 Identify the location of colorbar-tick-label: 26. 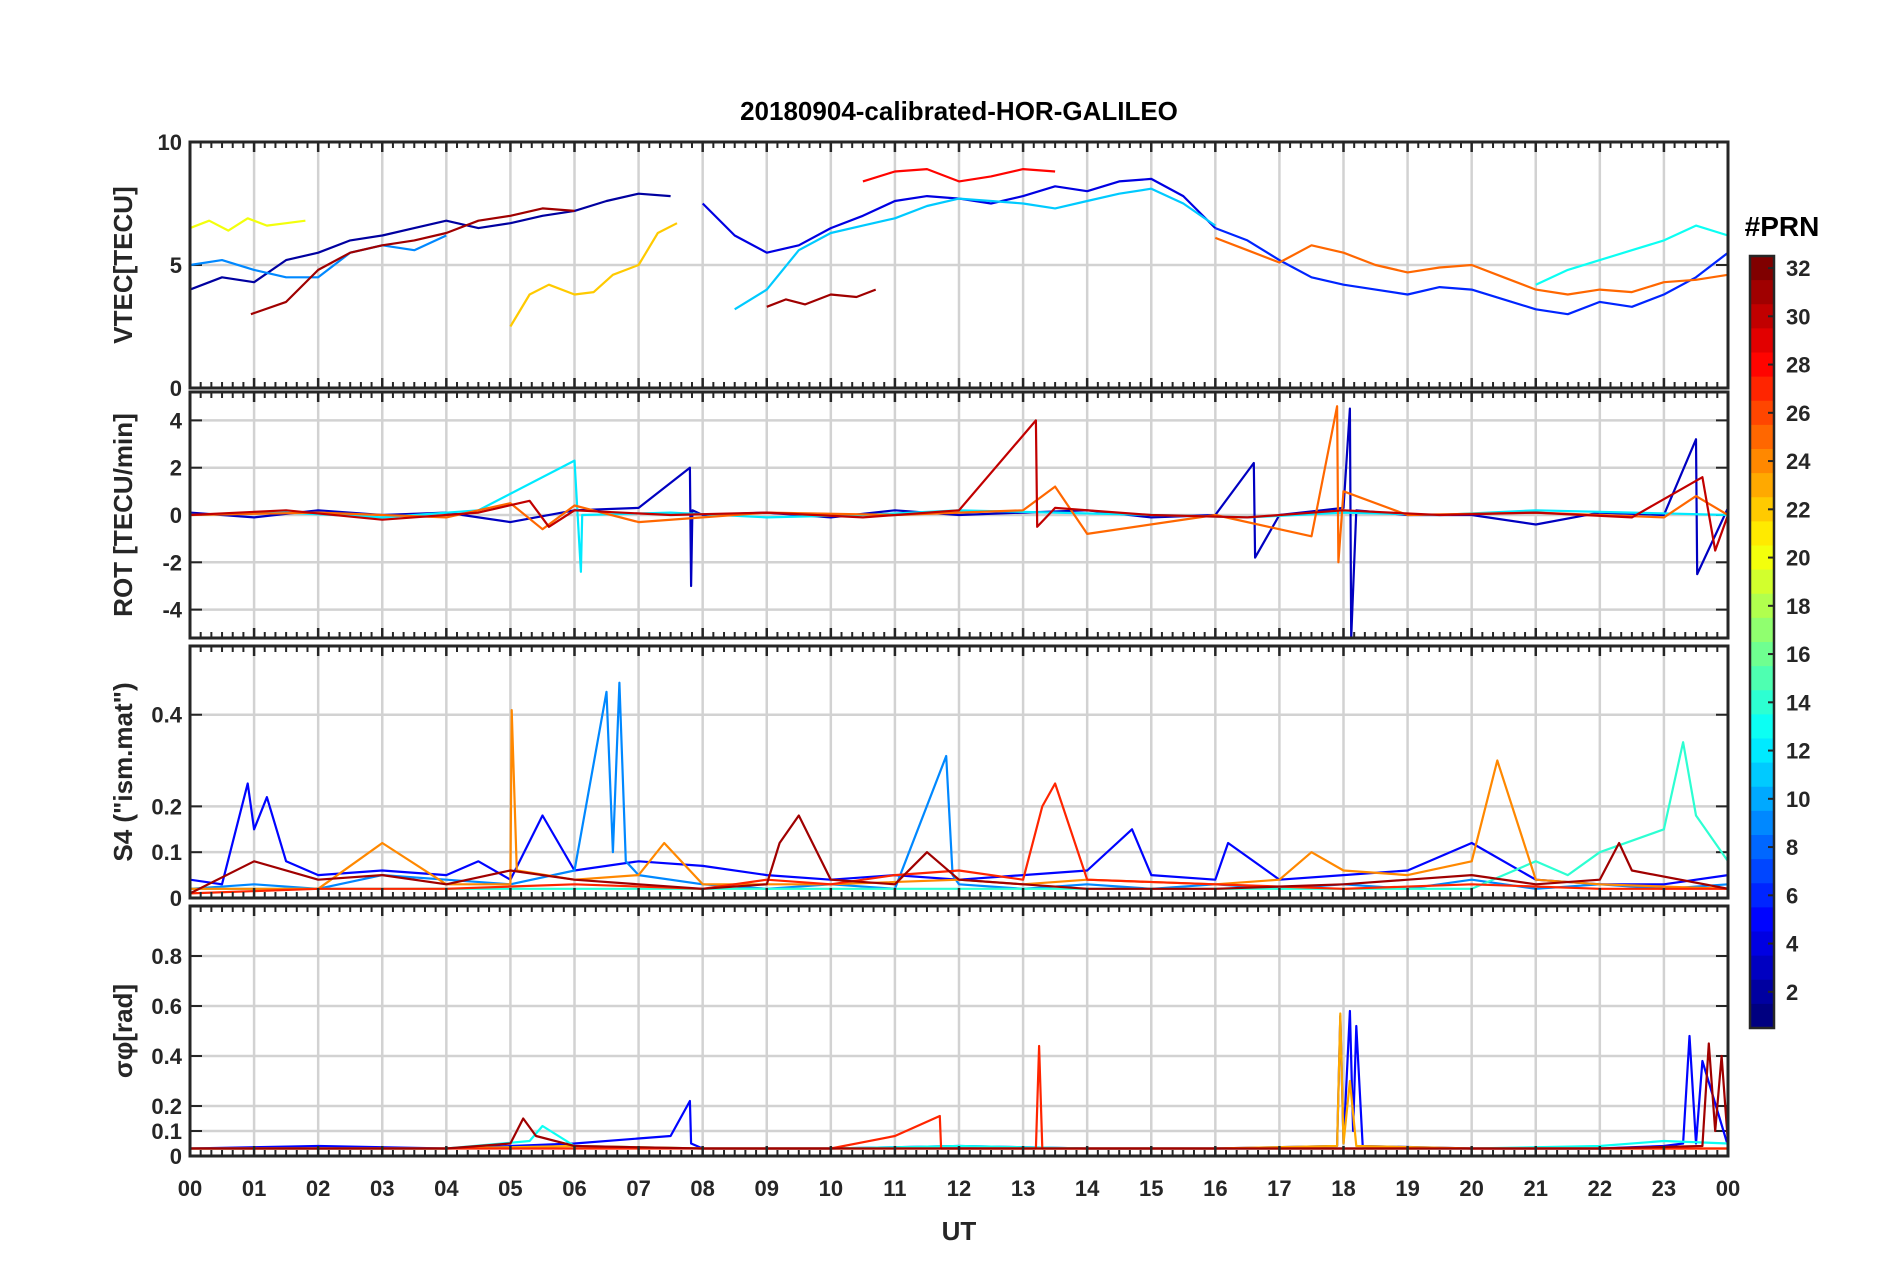
(1798, 413).